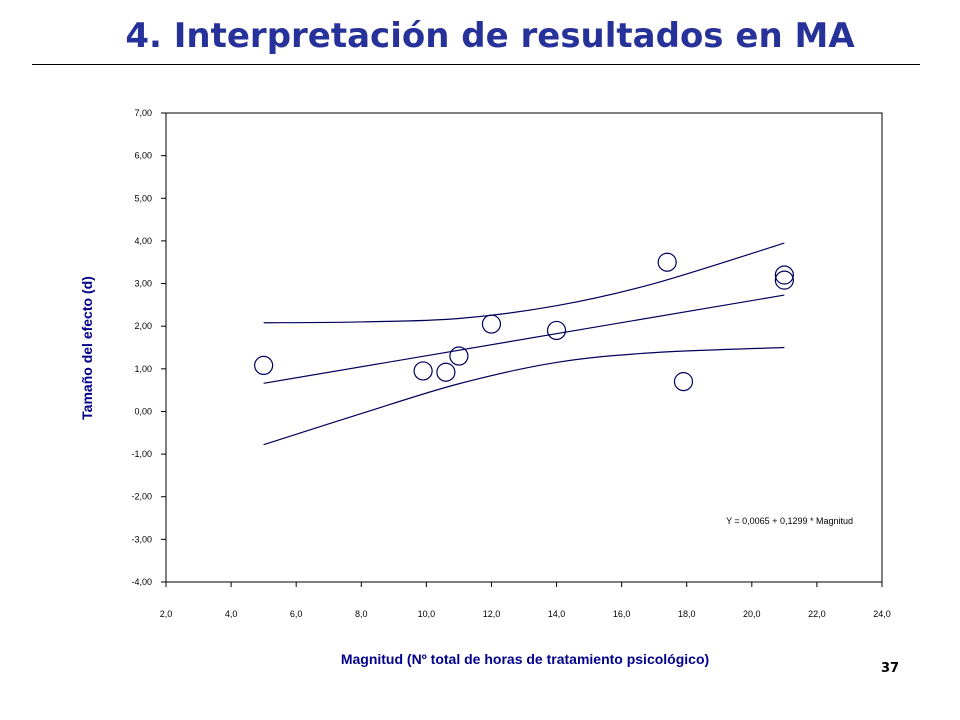  What do you see at coordinates (687, 614) in the screenshot?
I see `x-tick-label: 18,0` at bounding box center [687, 614].